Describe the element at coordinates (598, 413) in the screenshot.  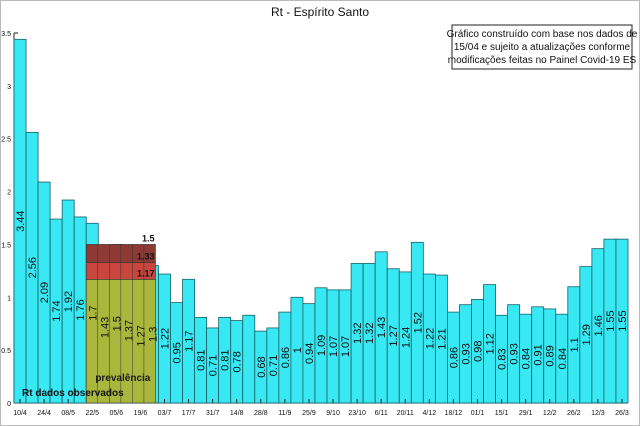
I see `x-tick-label: 12/3` at that location.